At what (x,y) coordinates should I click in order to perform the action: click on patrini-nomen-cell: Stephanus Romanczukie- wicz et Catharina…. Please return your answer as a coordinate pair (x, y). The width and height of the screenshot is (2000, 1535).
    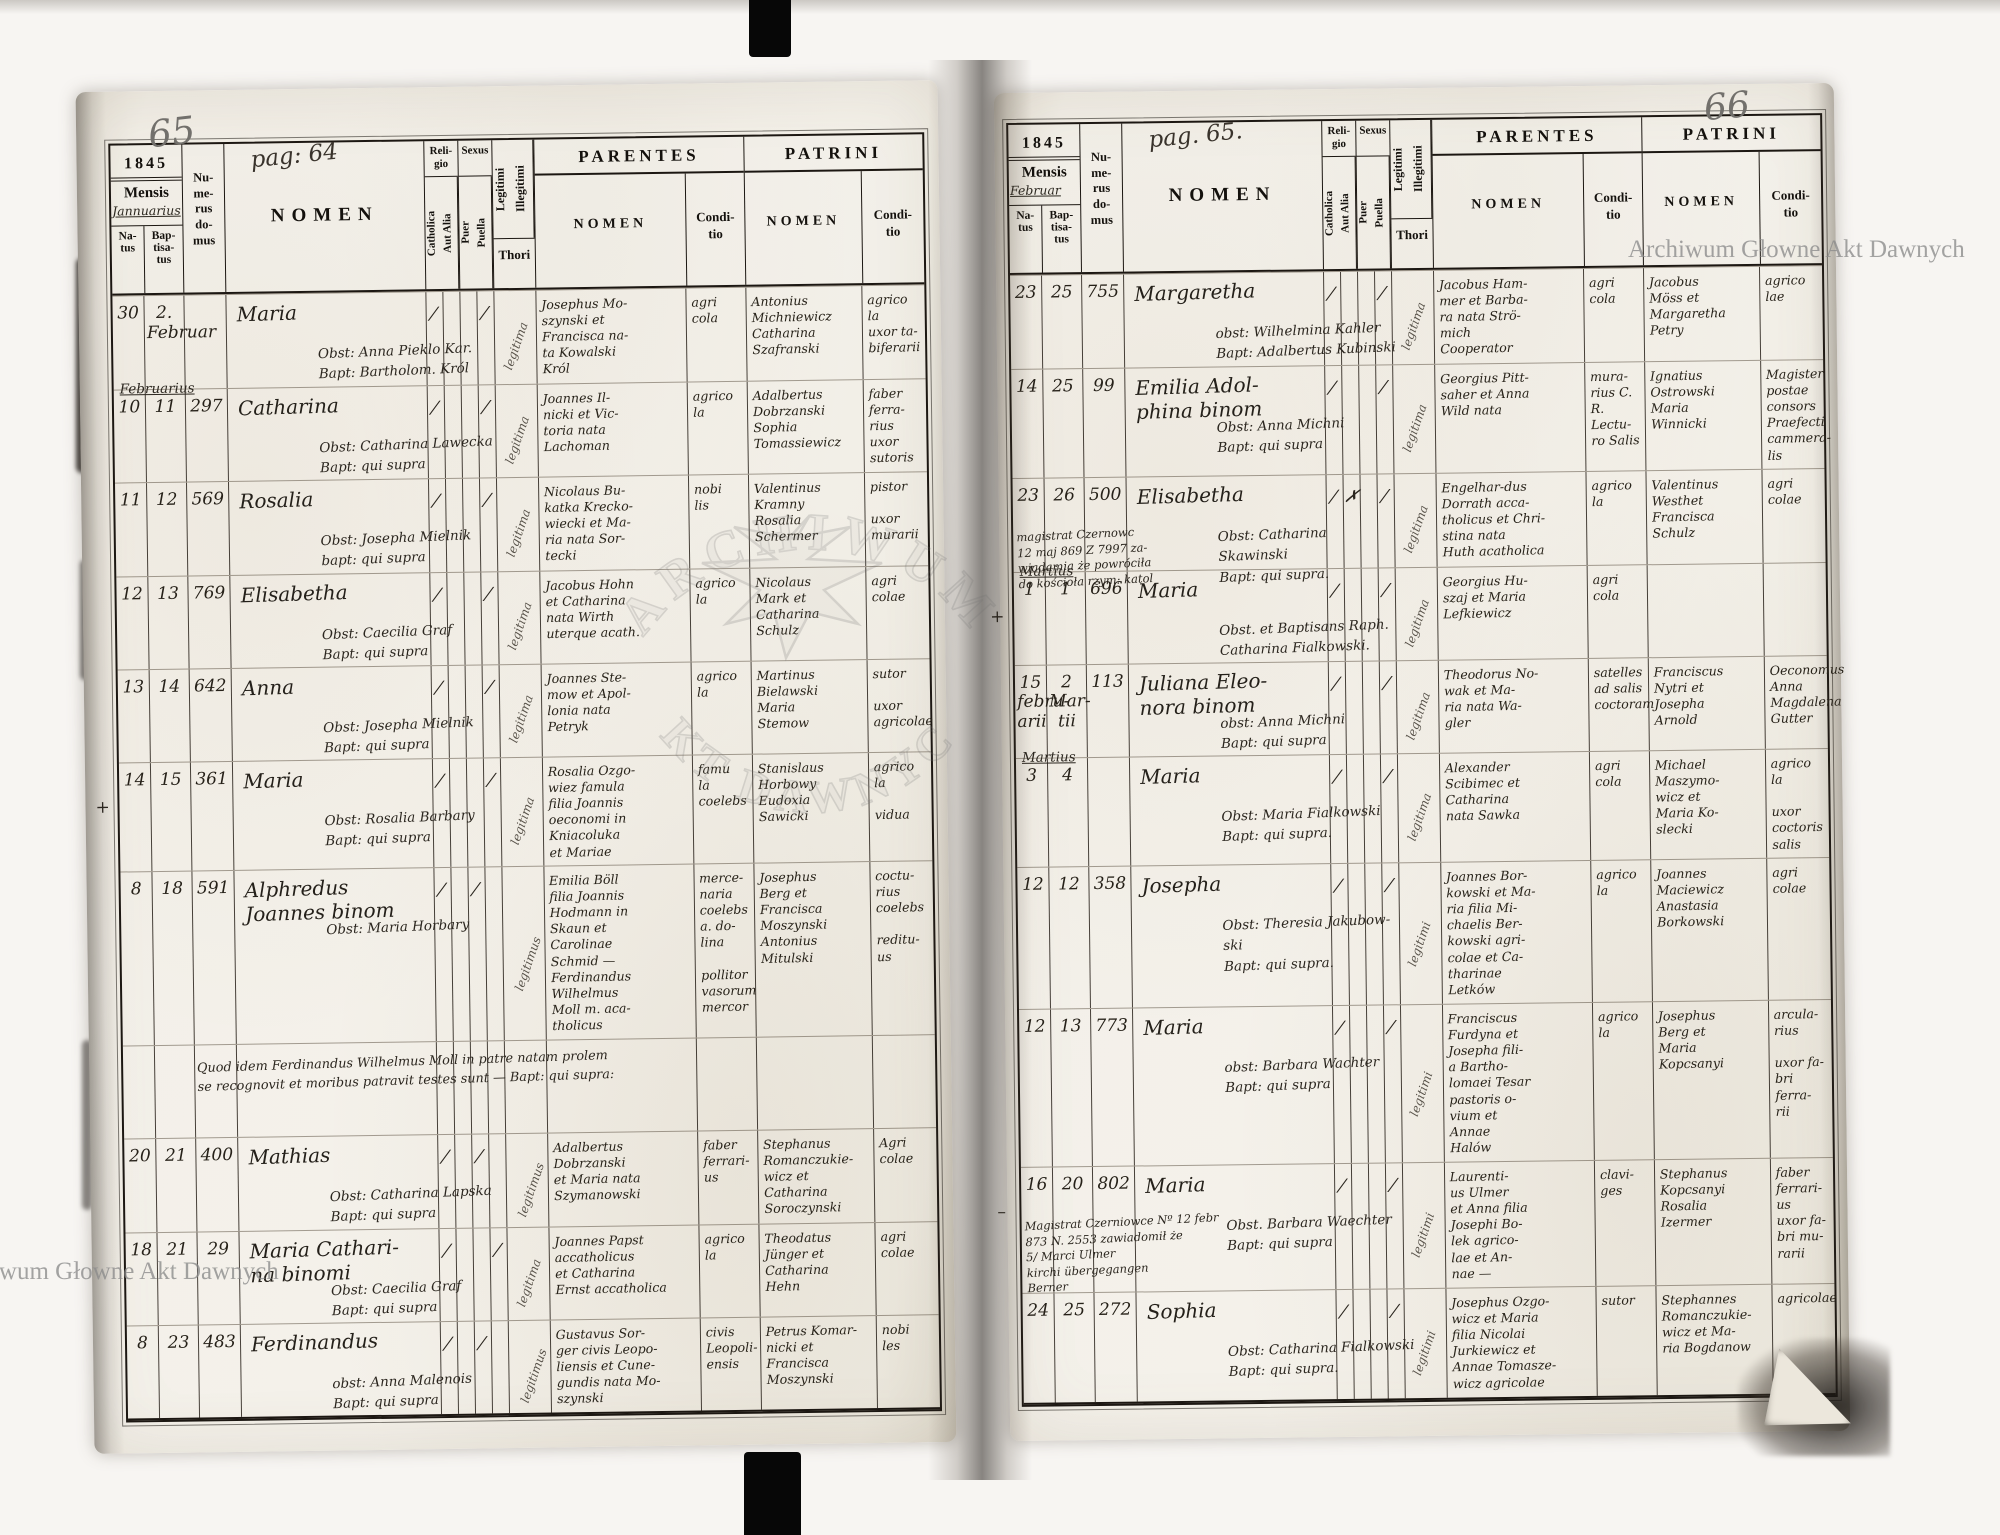
    Looking at the image, I should click on (817, 1176).